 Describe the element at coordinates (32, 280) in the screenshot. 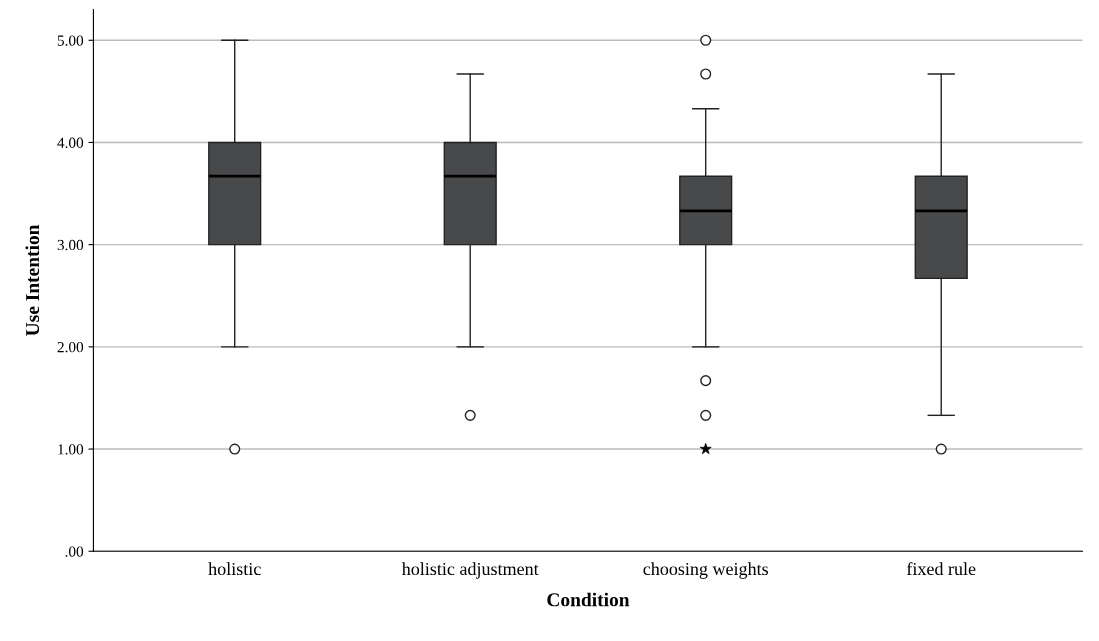

I see `y-axis-title: Use Intention` at that location.